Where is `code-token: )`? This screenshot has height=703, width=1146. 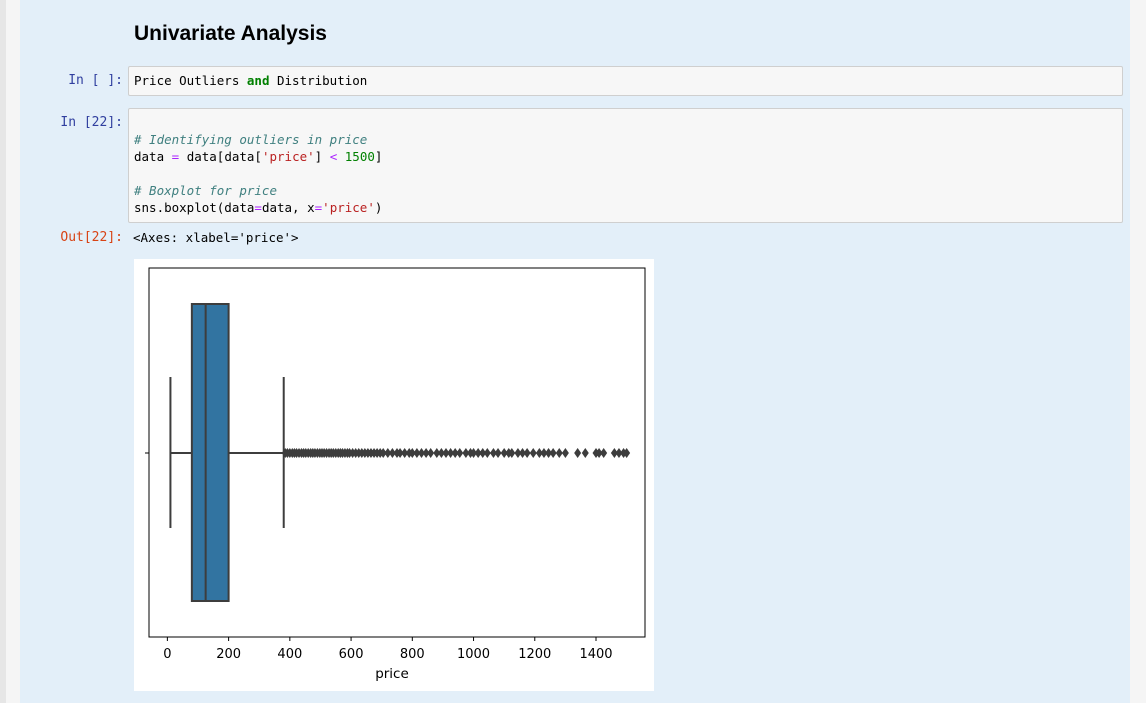
code-token: ) is located at coordinates (378, 207).